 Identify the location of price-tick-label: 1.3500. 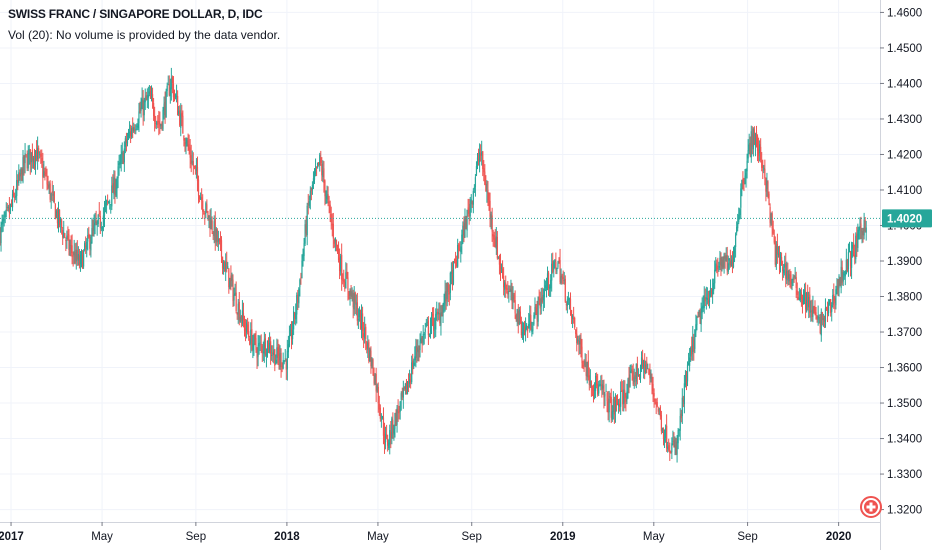
(904, 404).